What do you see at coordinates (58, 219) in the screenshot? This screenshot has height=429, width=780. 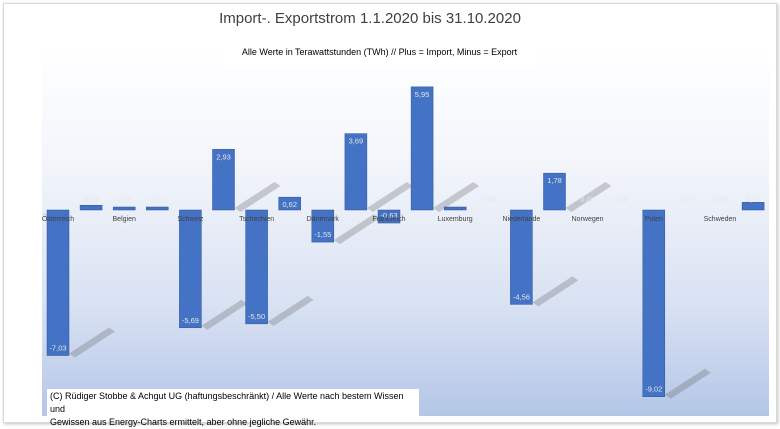 I see `category-label: Österreich` at bounding box center [58, 219].